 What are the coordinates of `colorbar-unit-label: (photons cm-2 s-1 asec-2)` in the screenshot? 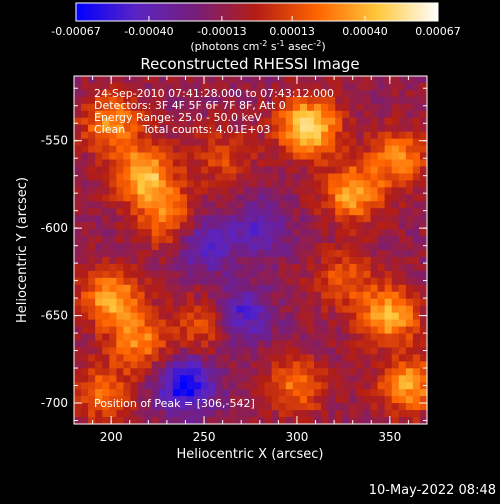 It's located at (257, 46).